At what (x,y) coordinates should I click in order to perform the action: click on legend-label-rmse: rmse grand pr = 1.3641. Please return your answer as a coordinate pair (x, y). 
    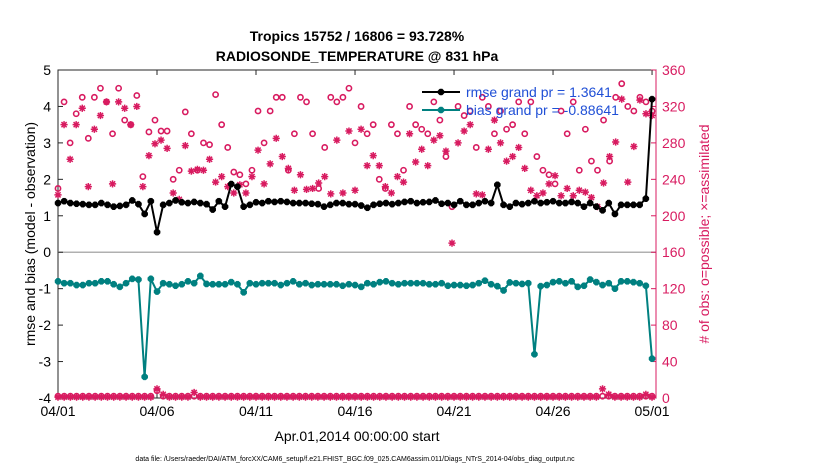
    Looking at the image, I should click on (539, 92).